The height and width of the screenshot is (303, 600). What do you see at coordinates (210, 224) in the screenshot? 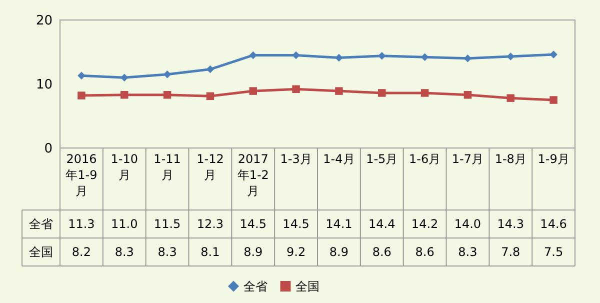
I see `data-label: 12.3` at bounding box center [210, 224].